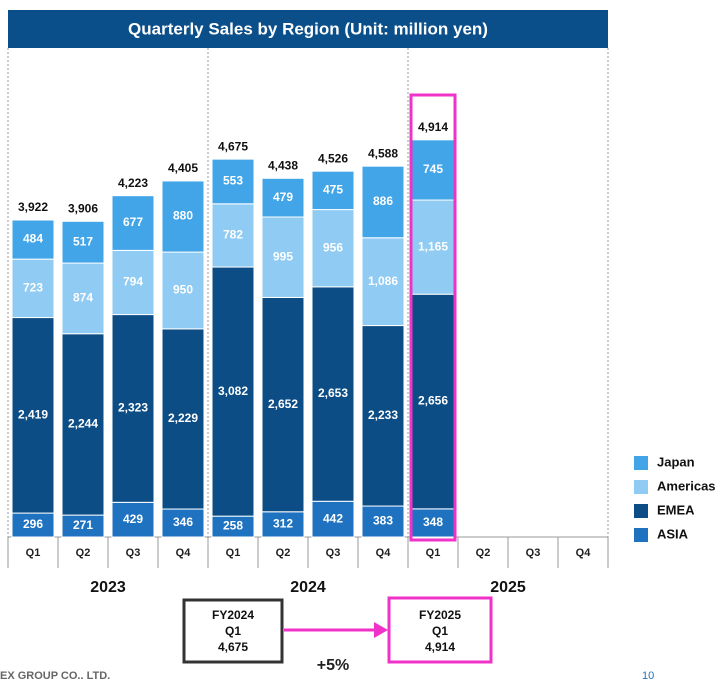 The width and height of the screenshot is (727, 681). I want to click on value-label: 2,419, so click(33, 414).